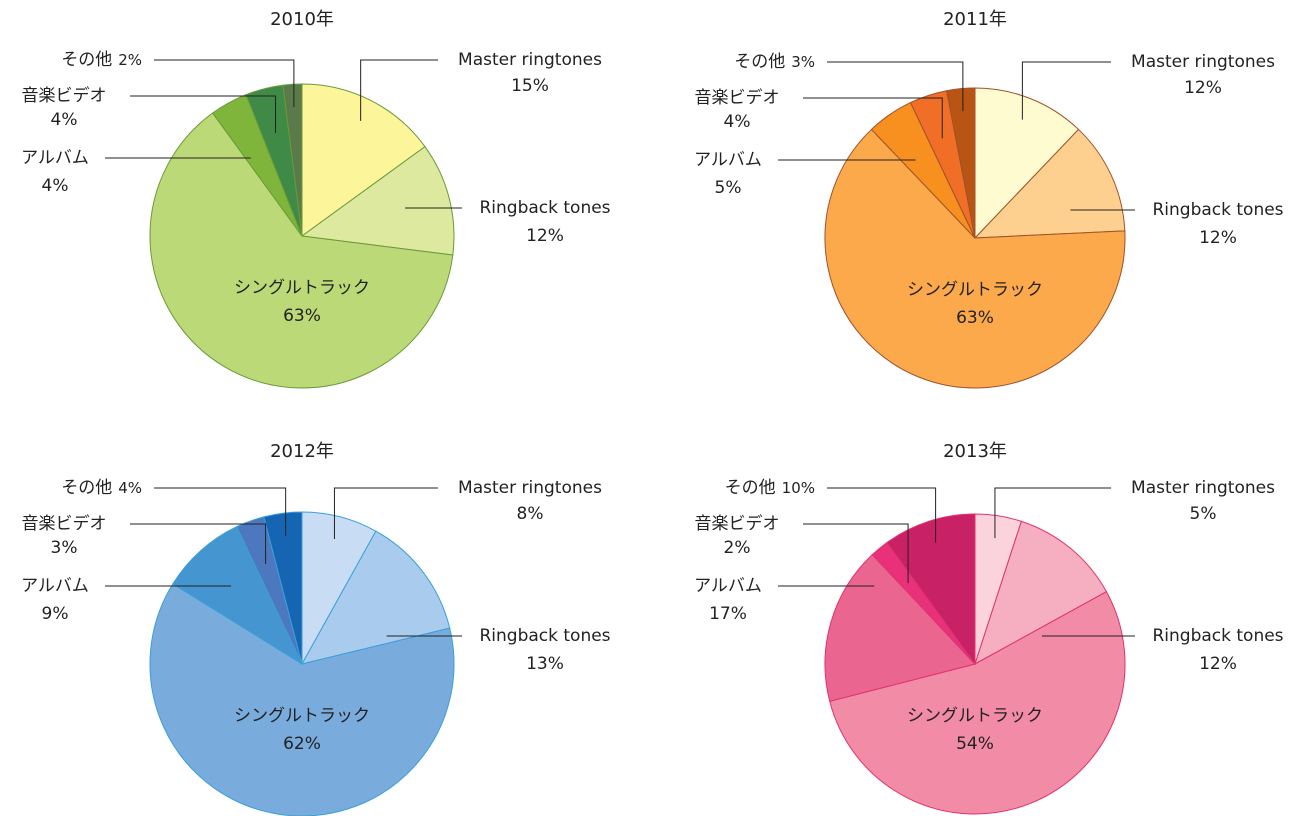 The image size is (1302, 816). Describe the element at coordinates (302, 19) in the screenshot. I see `chart-title: 2010年` at that location.